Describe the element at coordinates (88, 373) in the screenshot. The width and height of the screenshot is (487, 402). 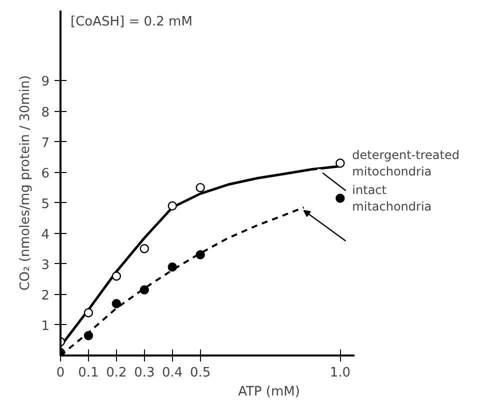
I see `x-tick-label: 0.1` at that location.